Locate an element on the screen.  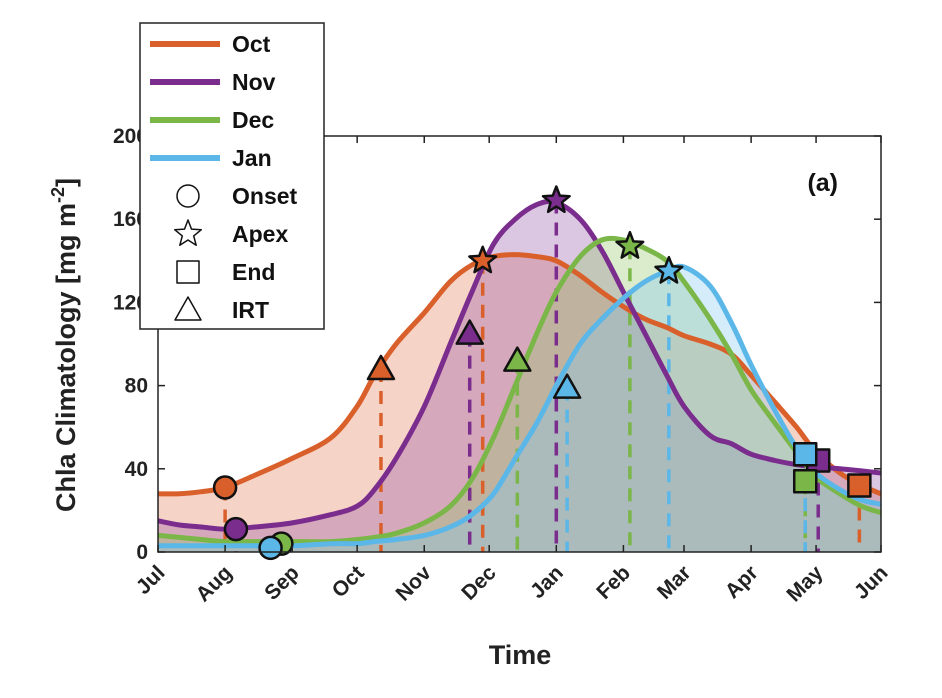
legend-box is located at coordinates (232, 176).